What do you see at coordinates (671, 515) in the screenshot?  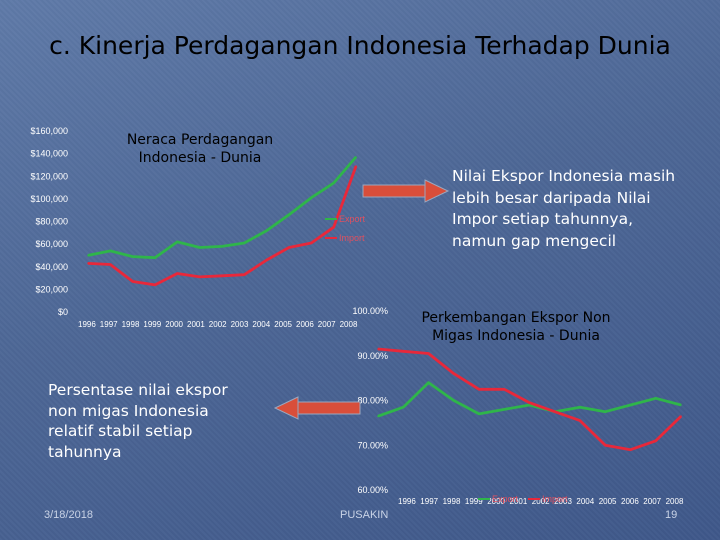 I see `page-number: 19` at bounding box center [671, 515].